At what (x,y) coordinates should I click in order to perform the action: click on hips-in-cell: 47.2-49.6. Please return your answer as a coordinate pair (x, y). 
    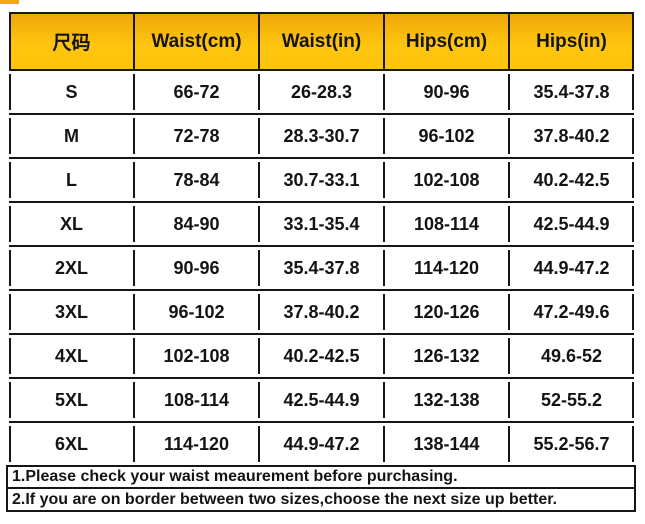
    Looking at the image, I should click on (571, 312).